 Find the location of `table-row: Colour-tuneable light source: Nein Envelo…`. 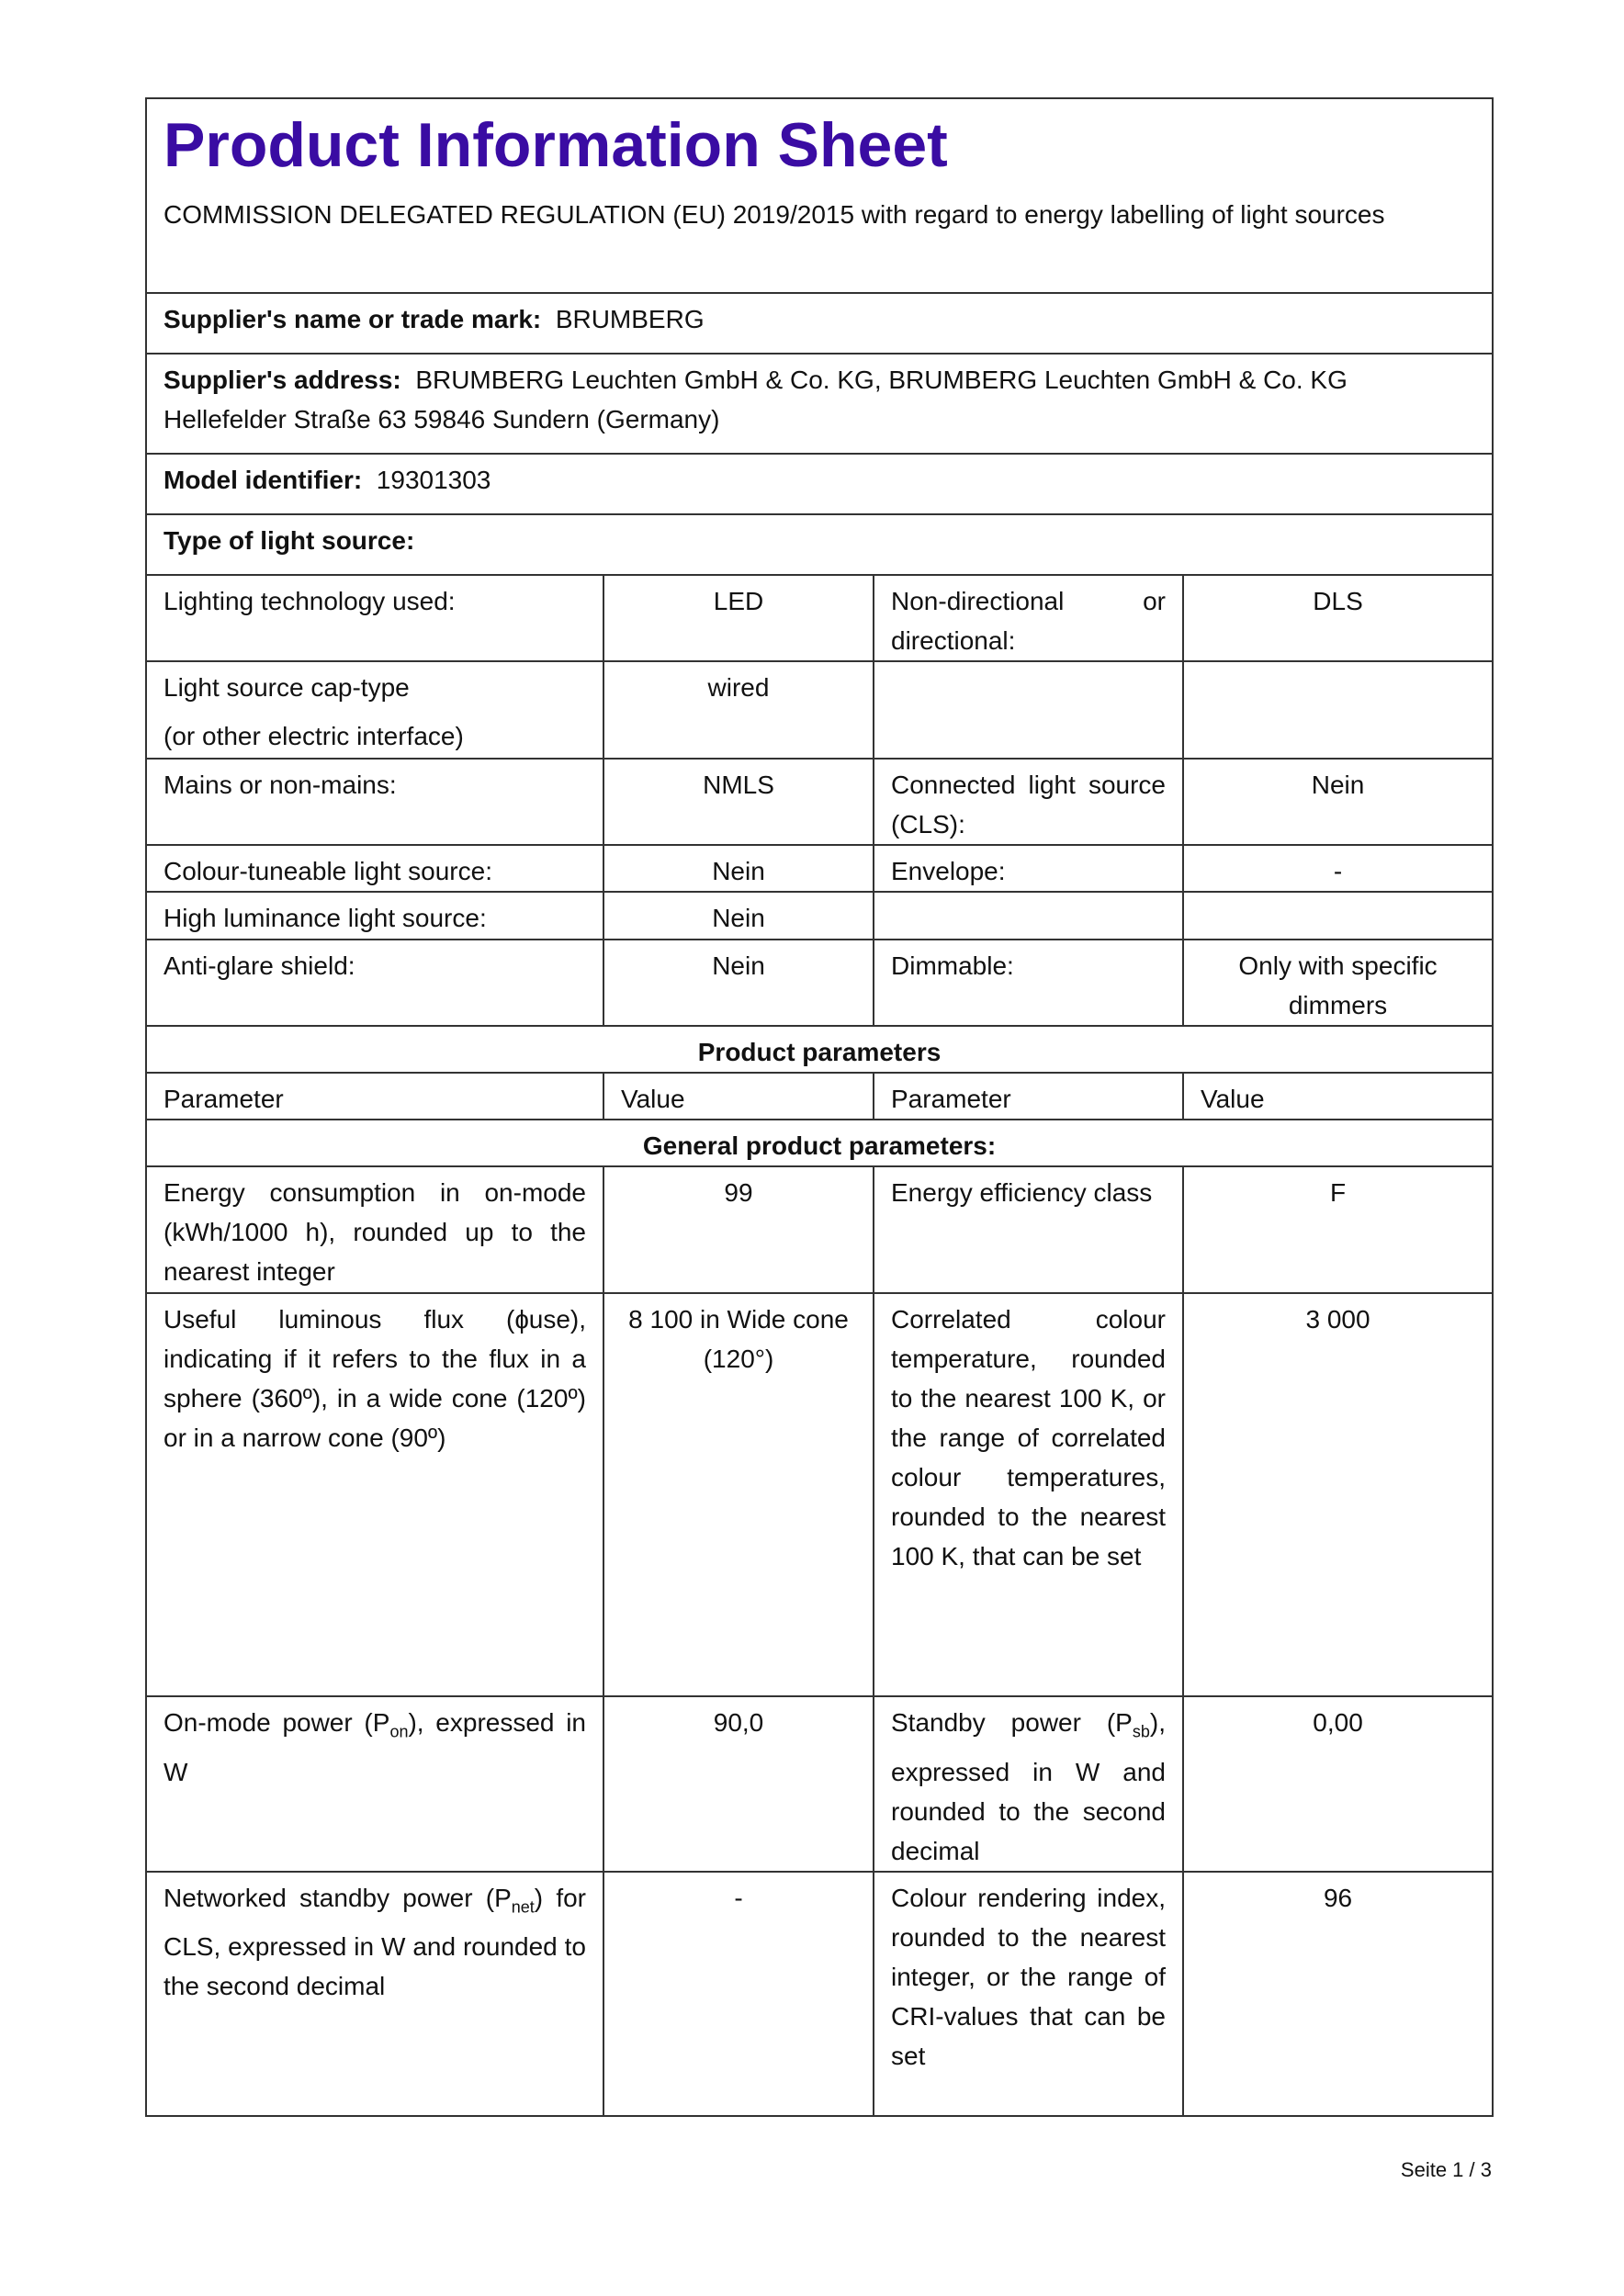

table-row: Colour-tuneable light source: Nein Envelo… is located at coordinates (819, 868).